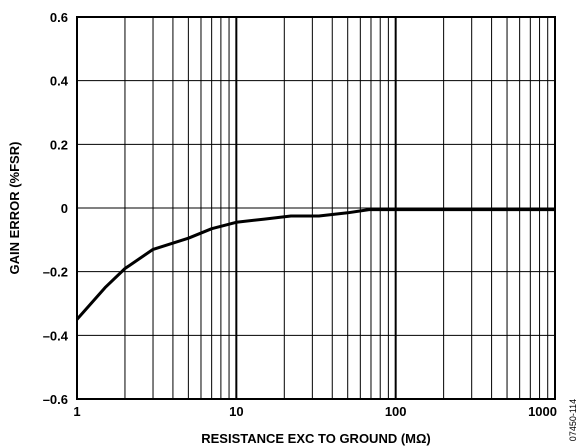 This screenshot has width=583, height=448. I want to click on y-axis-label: GAIN ERROR (%FSR), so click(14, 208).